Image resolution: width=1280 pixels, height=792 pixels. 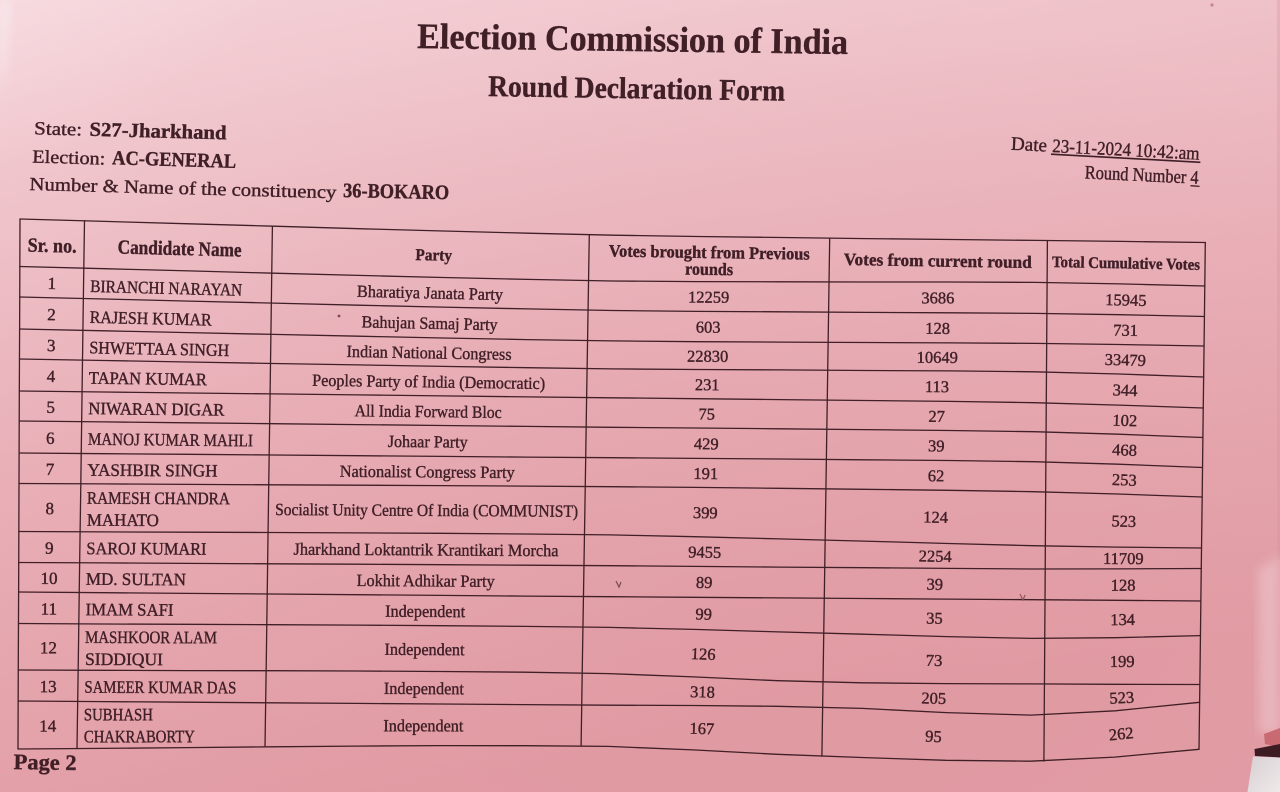 What do you see at coordinates (152, 470) in the screenshot?
I see `svg-text: YASHBIR SINGH` at bounding box center [152, 470].